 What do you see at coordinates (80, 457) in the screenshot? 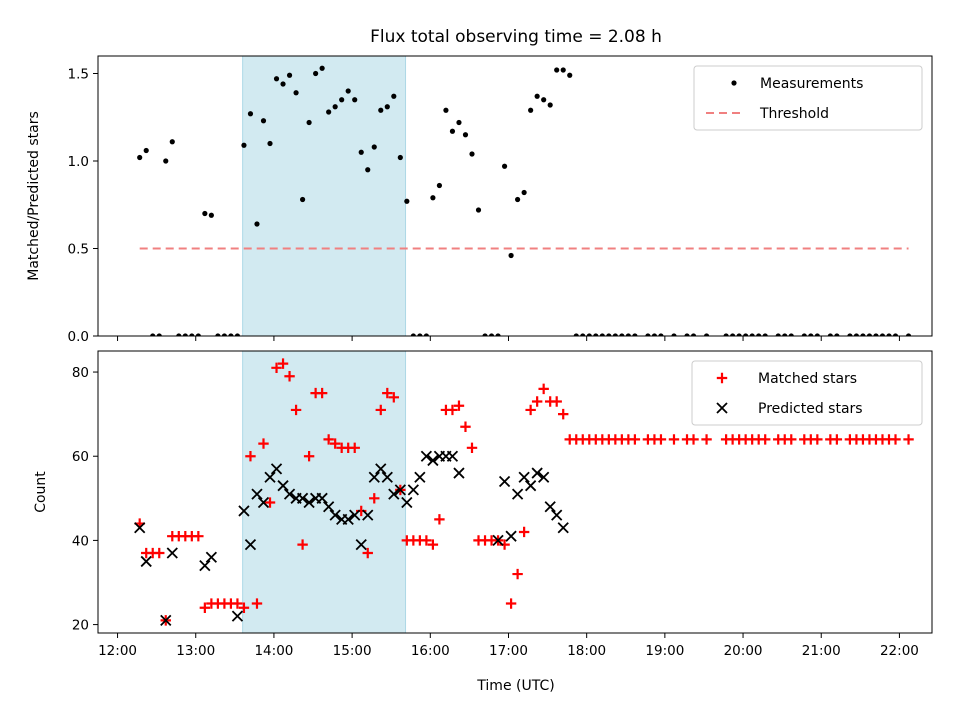
I see `y-tick-label: 60` at bounding box center [80, 457].